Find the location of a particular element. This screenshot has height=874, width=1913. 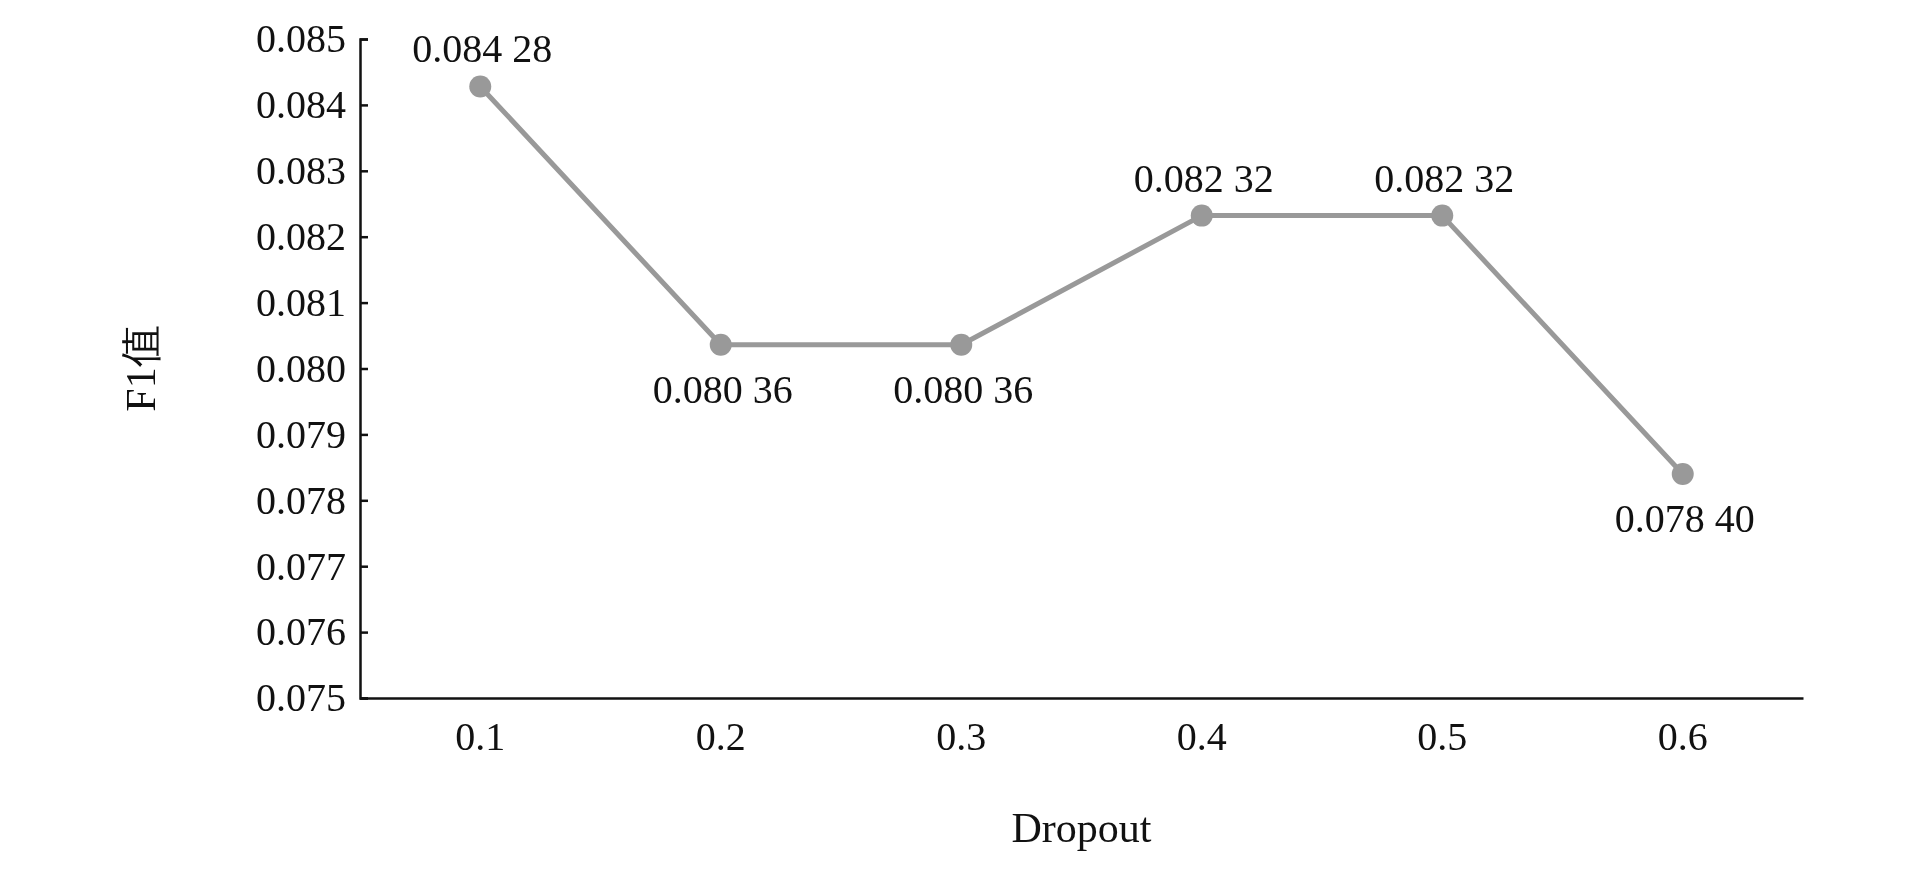

y-tick-label: 0.080 is located at coordinates (301, 368).